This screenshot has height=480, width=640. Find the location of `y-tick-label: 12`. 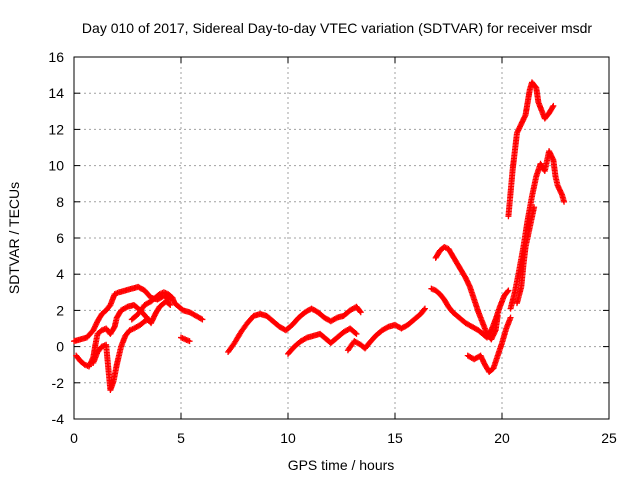

y-tick-label: 12 is located at coordinates (56, 129).